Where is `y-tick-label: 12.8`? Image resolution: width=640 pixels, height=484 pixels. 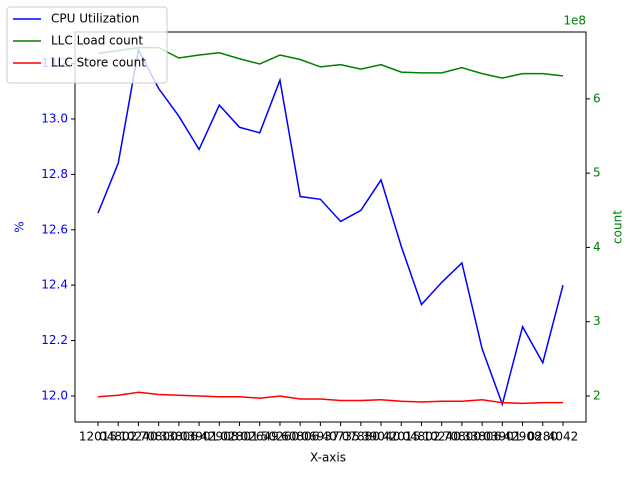
y-tick-label: 12.8 is located at coordinates (54, 174).